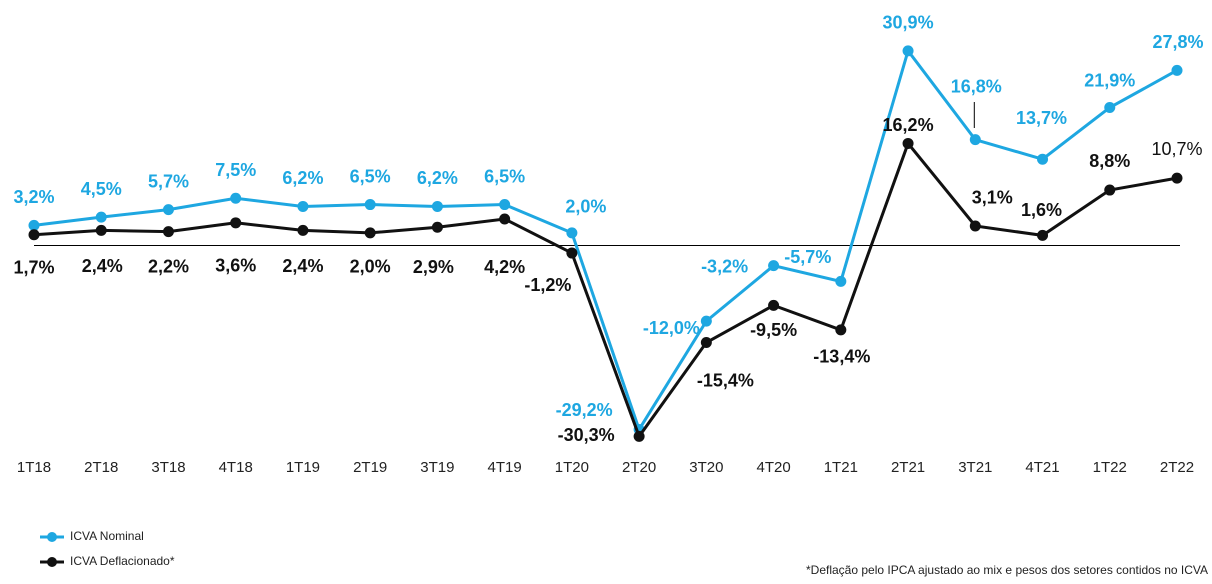  I want to click on value-label: 1,6%, so click(1041, 210).